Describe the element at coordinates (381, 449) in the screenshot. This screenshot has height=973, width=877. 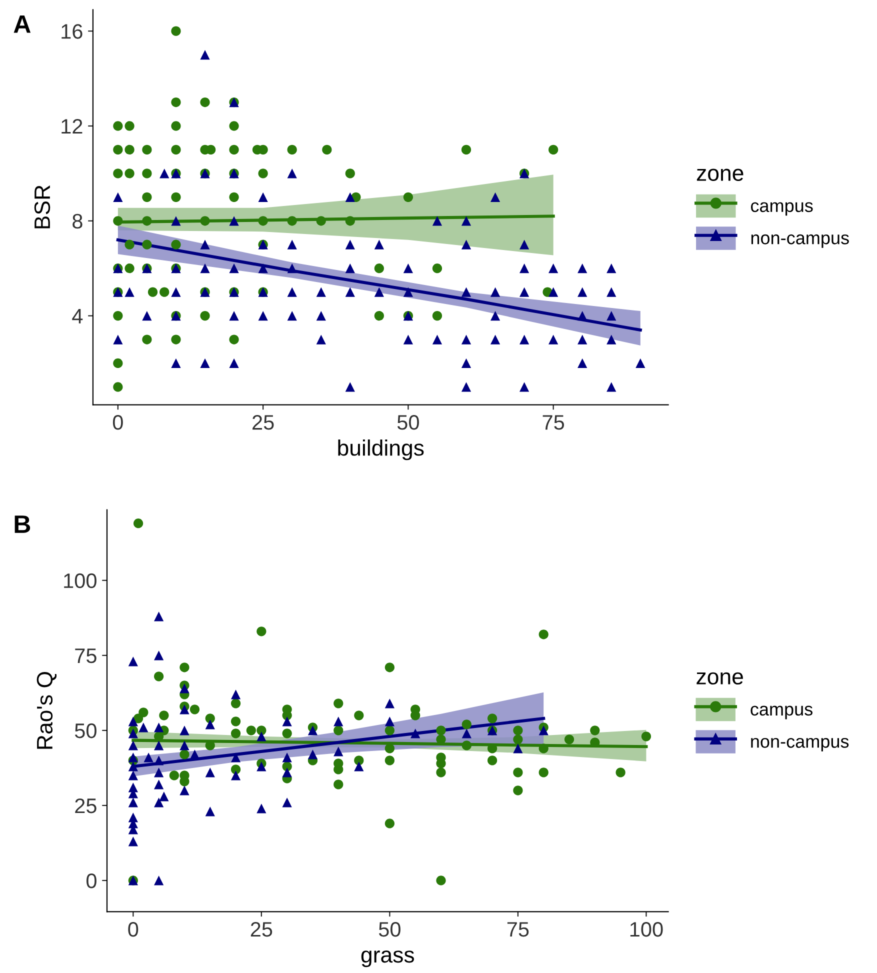
I see `x-axis-title: buildings` at that location.